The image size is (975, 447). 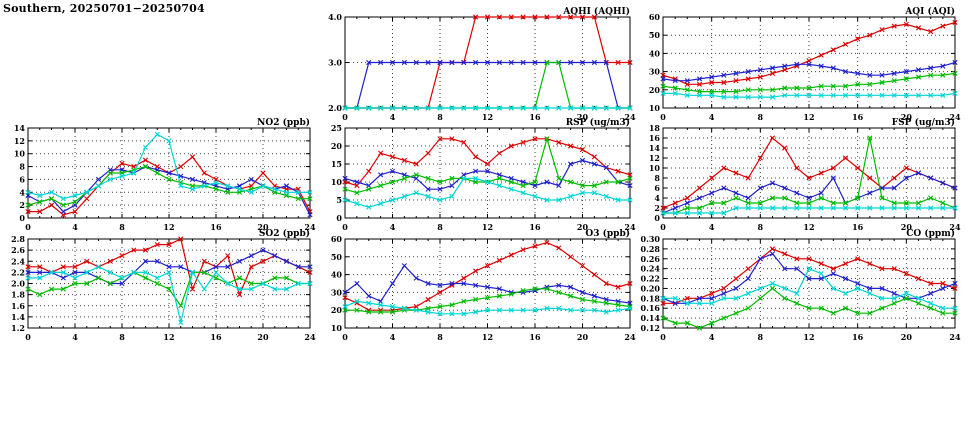 What do you see at coordinates (598, 122) in the screenshot?
I see `chart-title-rsp: RSP (ug/m3)` at bounding box center [598, 122].